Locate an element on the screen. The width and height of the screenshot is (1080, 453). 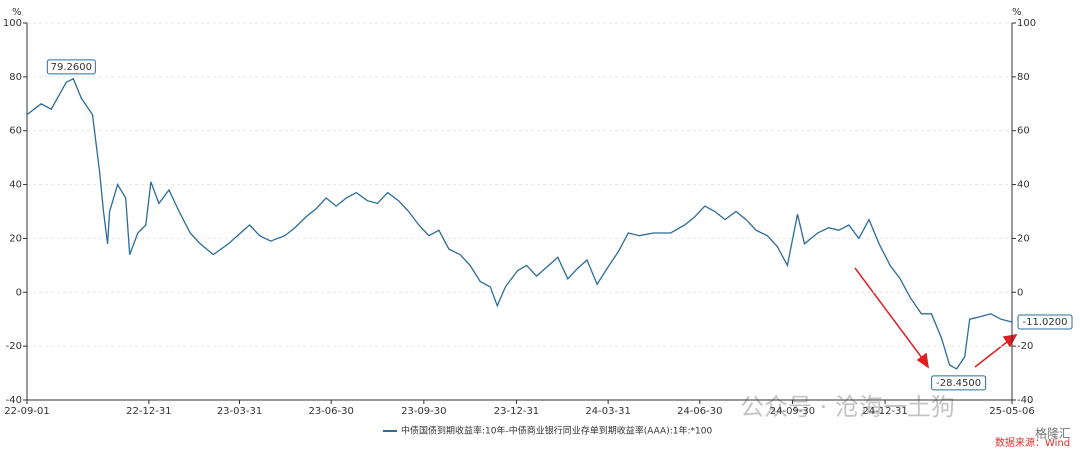
y-tick-label: 0 is located at coordinates (19, 292).